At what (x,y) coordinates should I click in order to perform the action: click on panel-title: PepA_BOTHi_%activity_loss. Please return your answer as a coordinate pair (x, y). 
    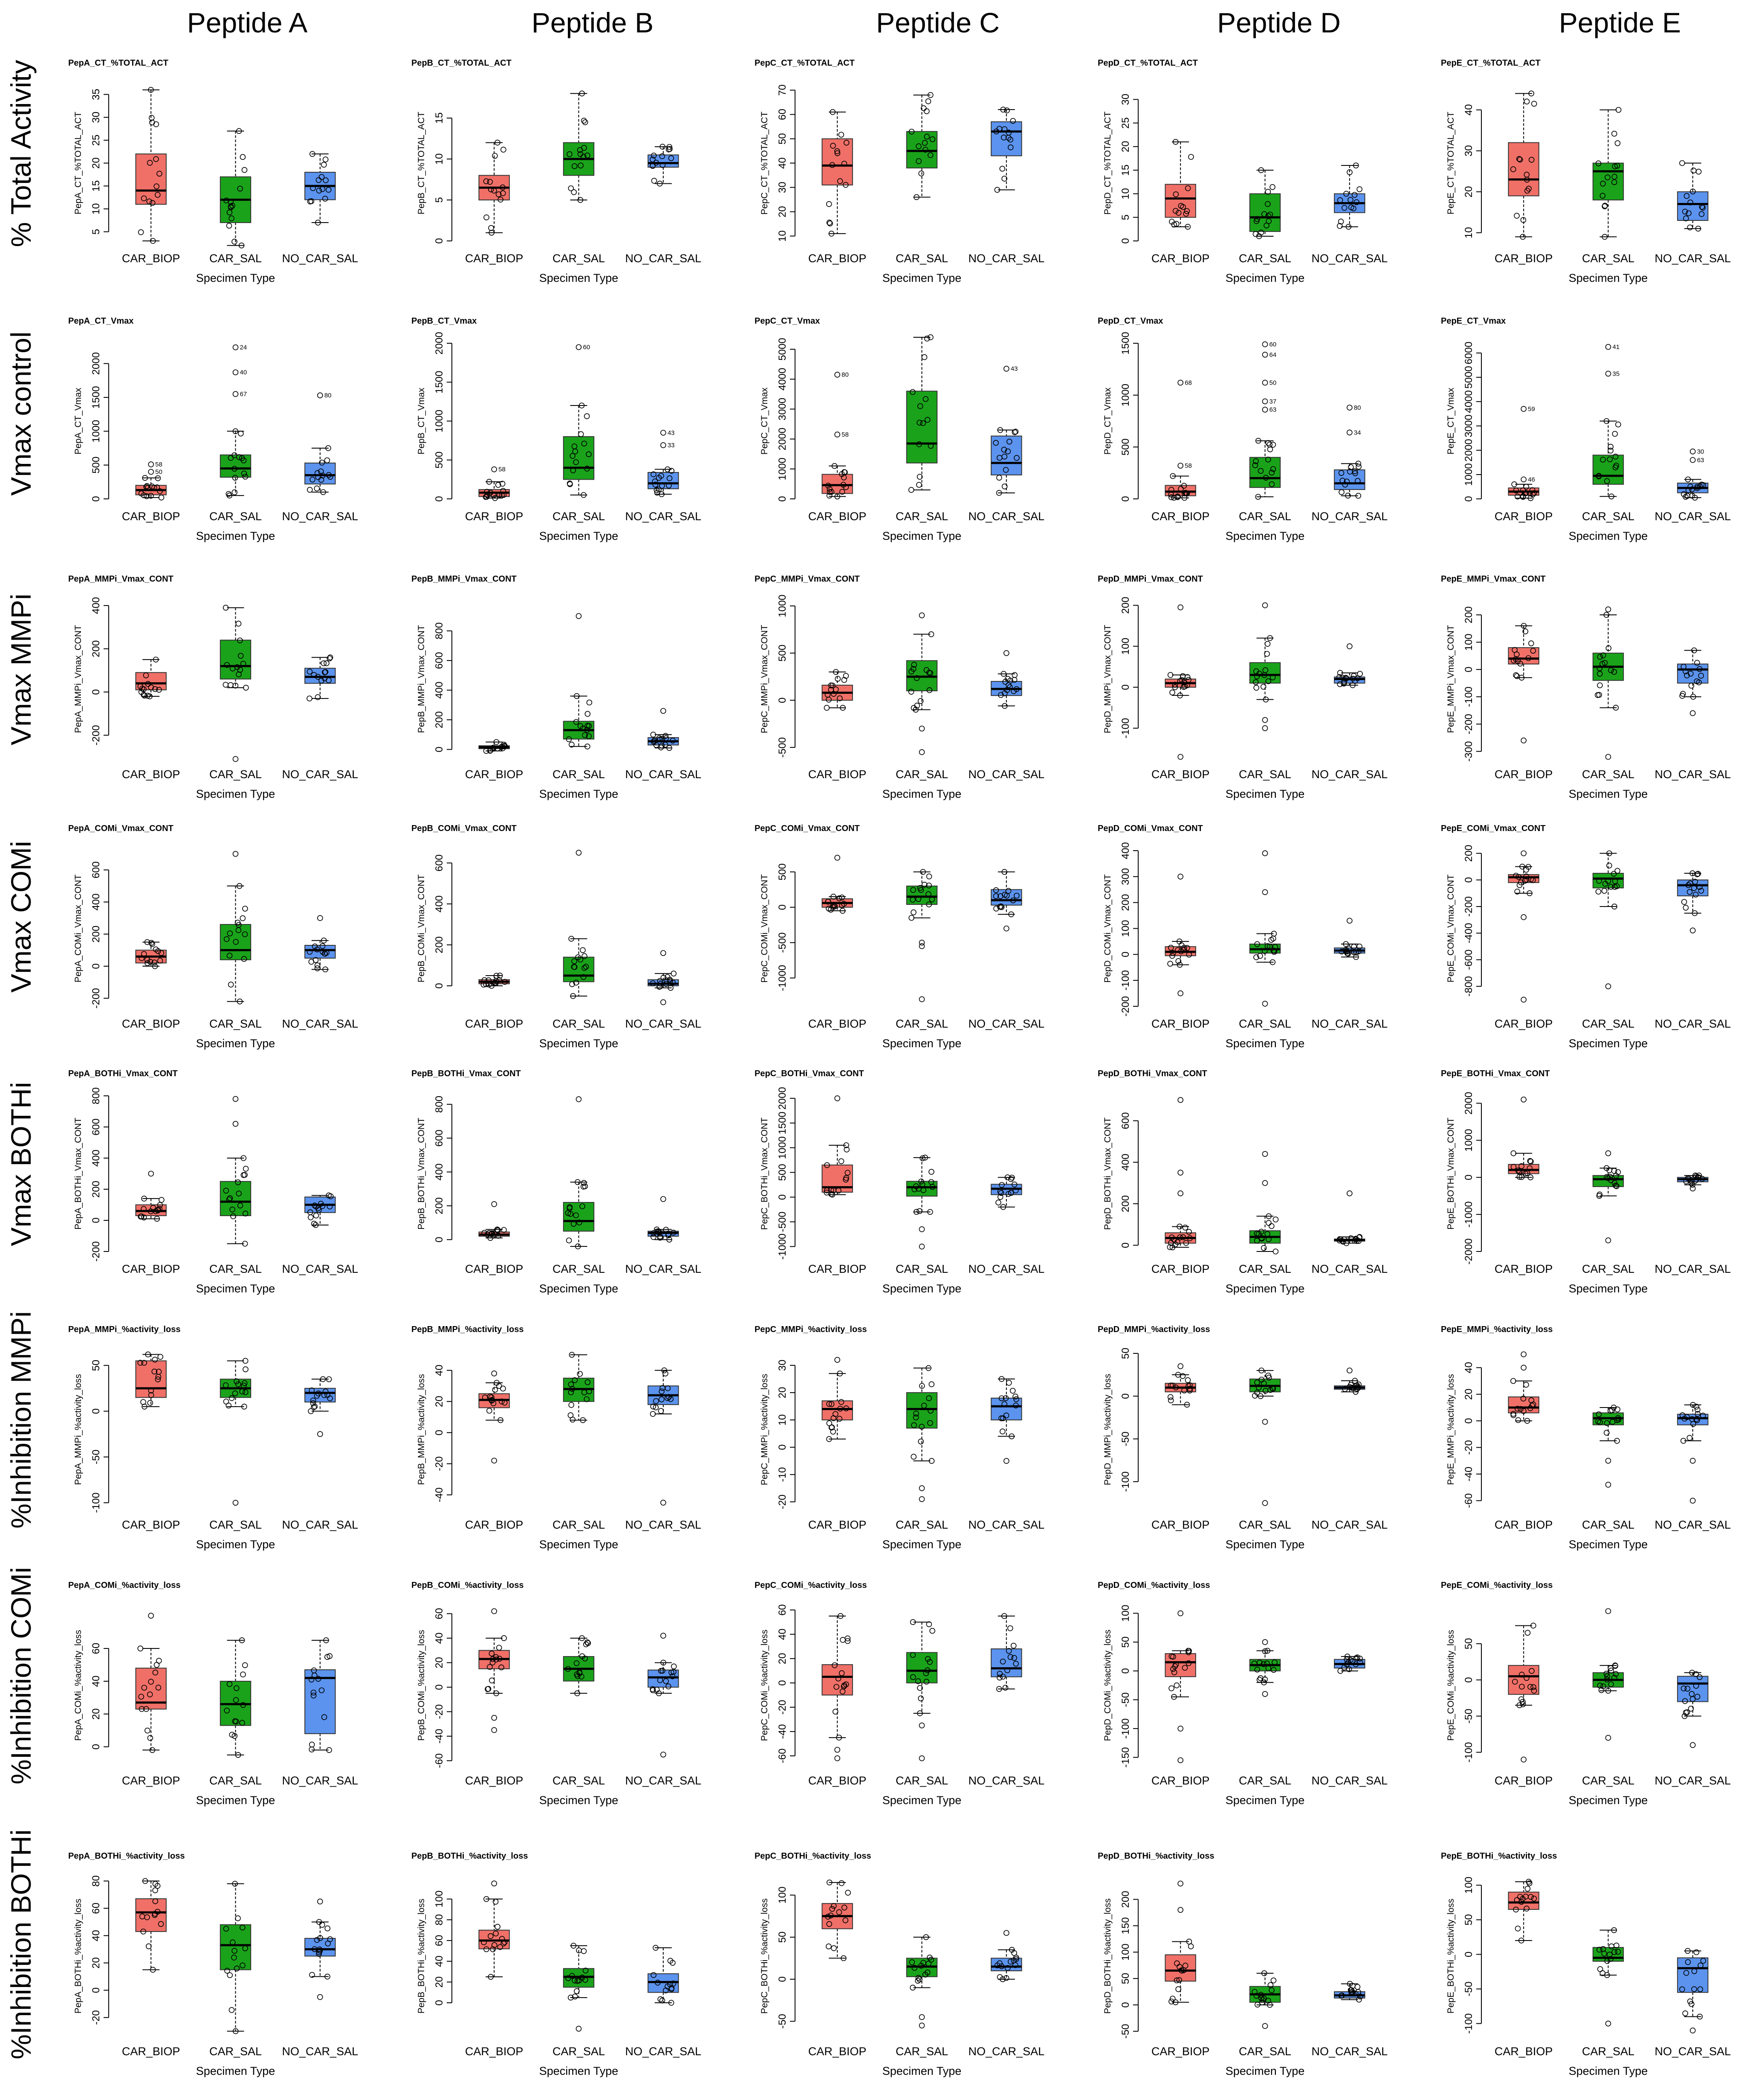
    Looking at the image, I should click on (126, 1856).